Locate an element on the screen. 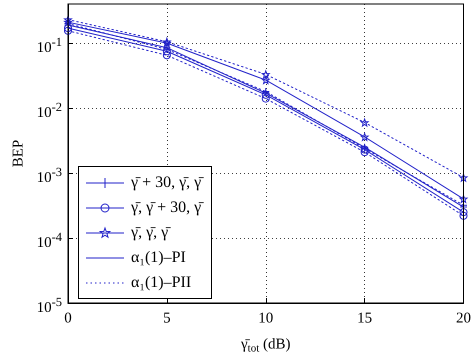  x-tick-label: 15 is located at coordinates (364, 318).